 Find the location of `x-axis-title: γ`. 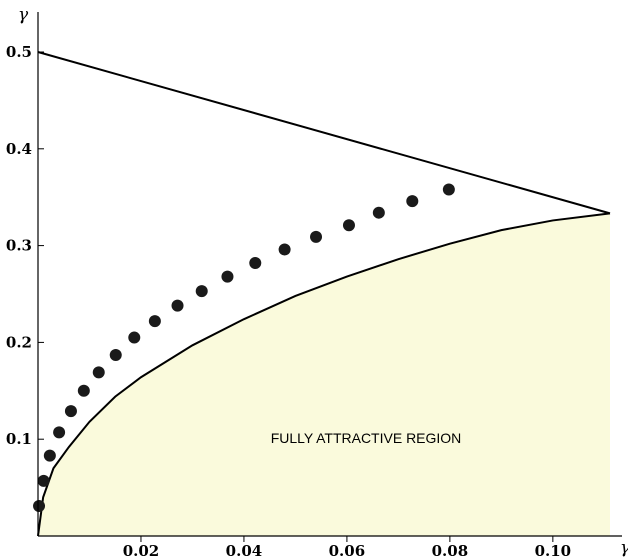

x-axis-title: γ is located at coordinates (624, 547).